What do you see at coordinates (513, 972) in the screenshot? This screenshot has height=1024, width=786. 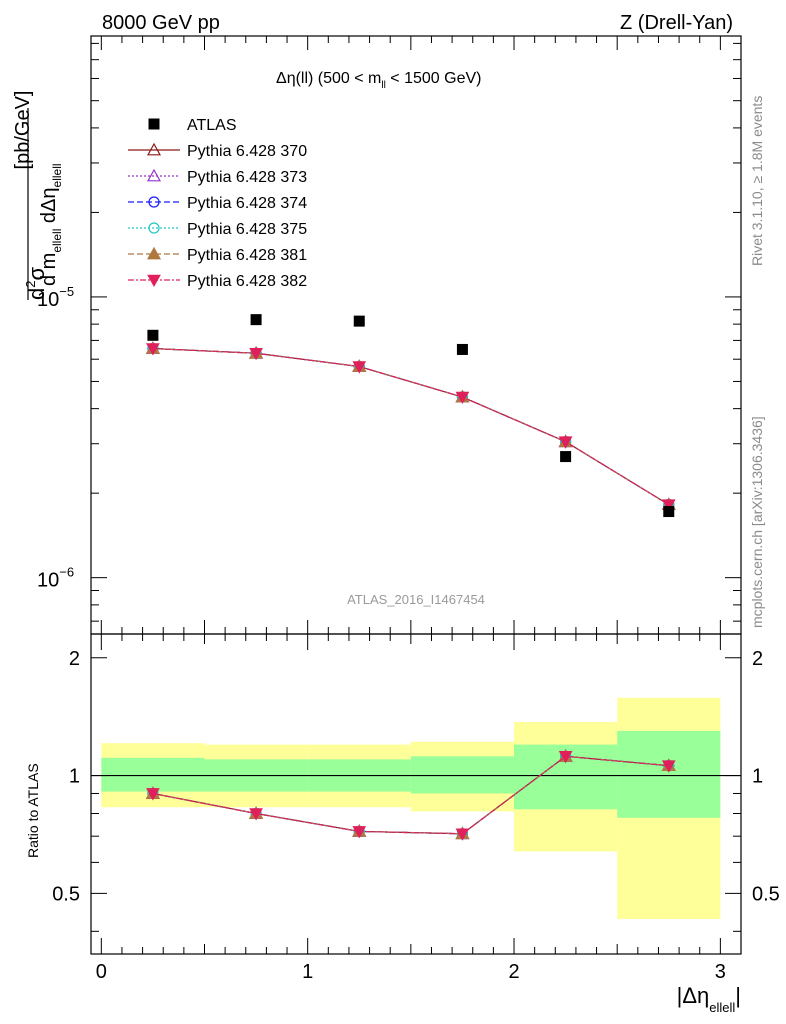 I see `xtick-label: 2` at bounding box center [513, 972].